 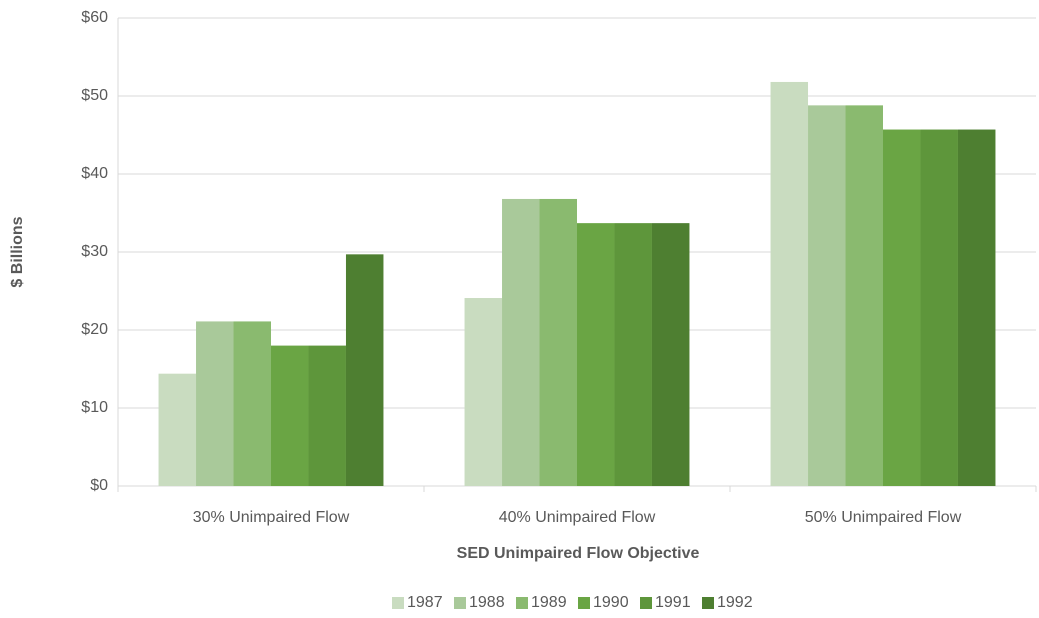 What do you see at coordinates (99, 485) in the screenshot?
I see `y-tick-label: $0` at bounding box center [99, 485].